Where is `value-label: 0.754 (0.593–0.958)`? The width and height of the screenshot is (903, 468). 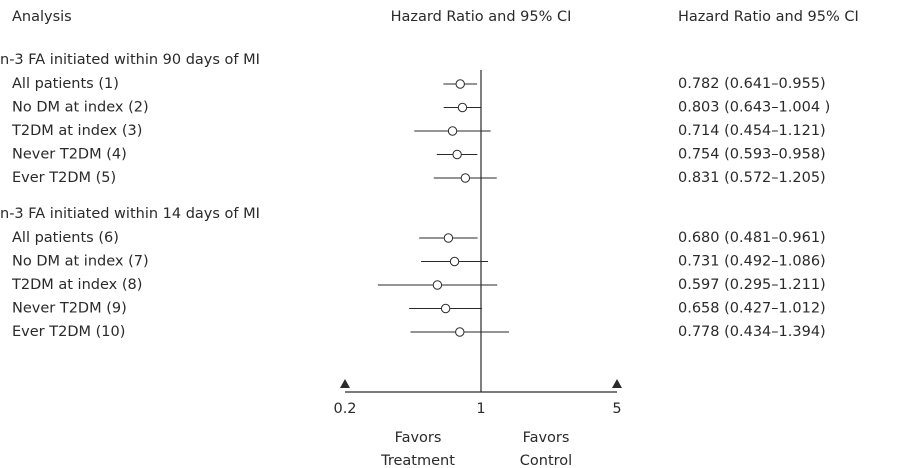 value-label: 0.754 (0.593–0.958) is located at coordinates (752, 155).